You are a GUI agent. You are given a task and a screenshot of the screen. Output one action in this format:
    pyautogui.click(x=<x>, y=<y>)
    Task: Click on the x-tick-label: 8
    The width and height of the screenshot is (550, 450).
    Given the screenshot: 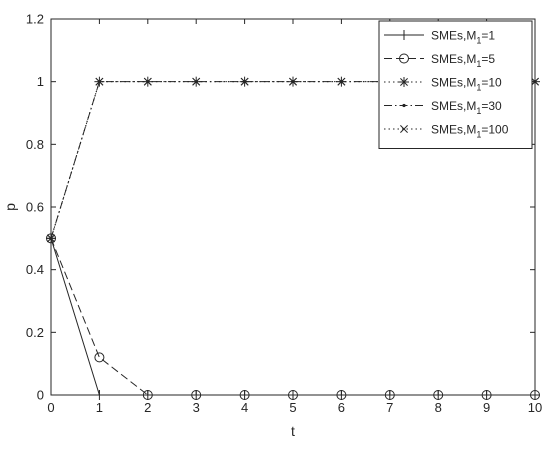 What is the action you would take?
    pyautogui.click(x=438, y=407)
    